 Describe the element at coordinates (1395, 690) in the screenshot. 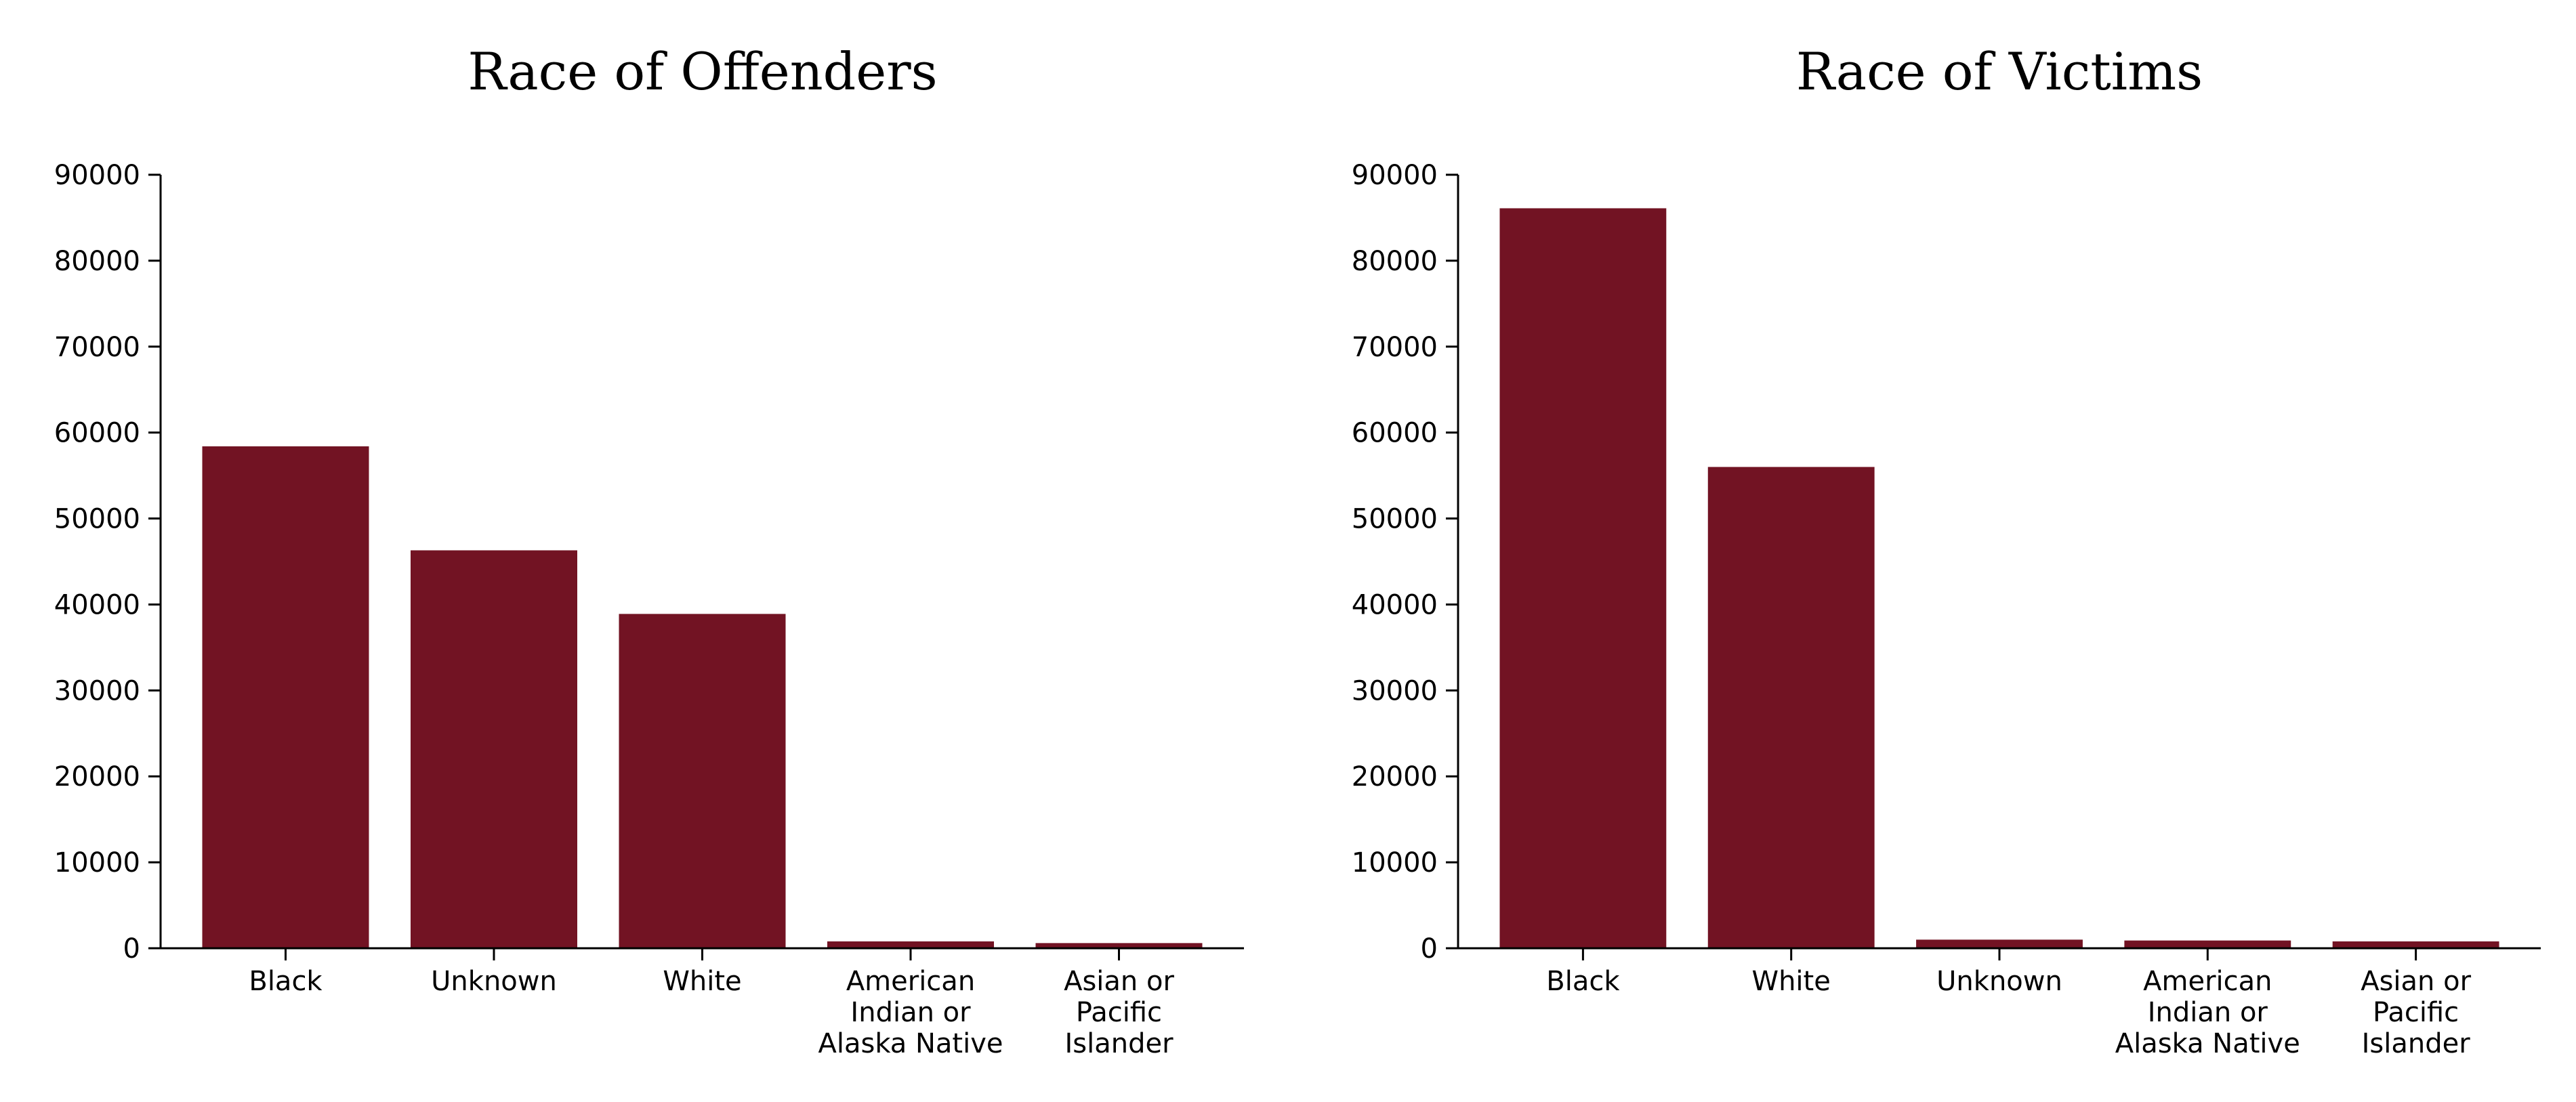

I see `victims-y-tick-label: 30000` at that location.